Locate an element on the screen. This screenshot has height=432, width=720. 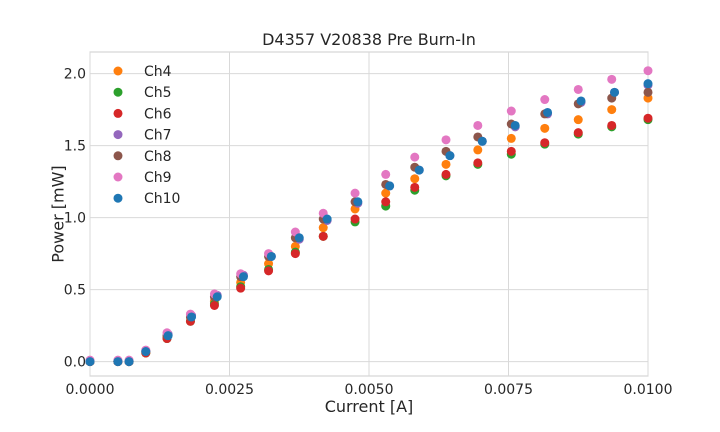
legend-item: Ch5 is located at coordinates (142, 93).